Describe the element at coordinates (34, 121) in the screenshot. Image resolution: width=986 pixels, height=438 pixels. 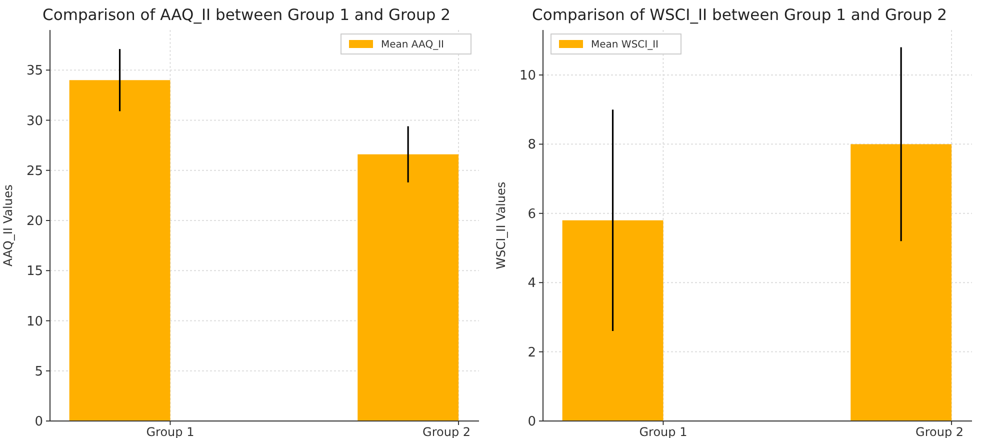
I see `y-tick-label: 30` at that location.